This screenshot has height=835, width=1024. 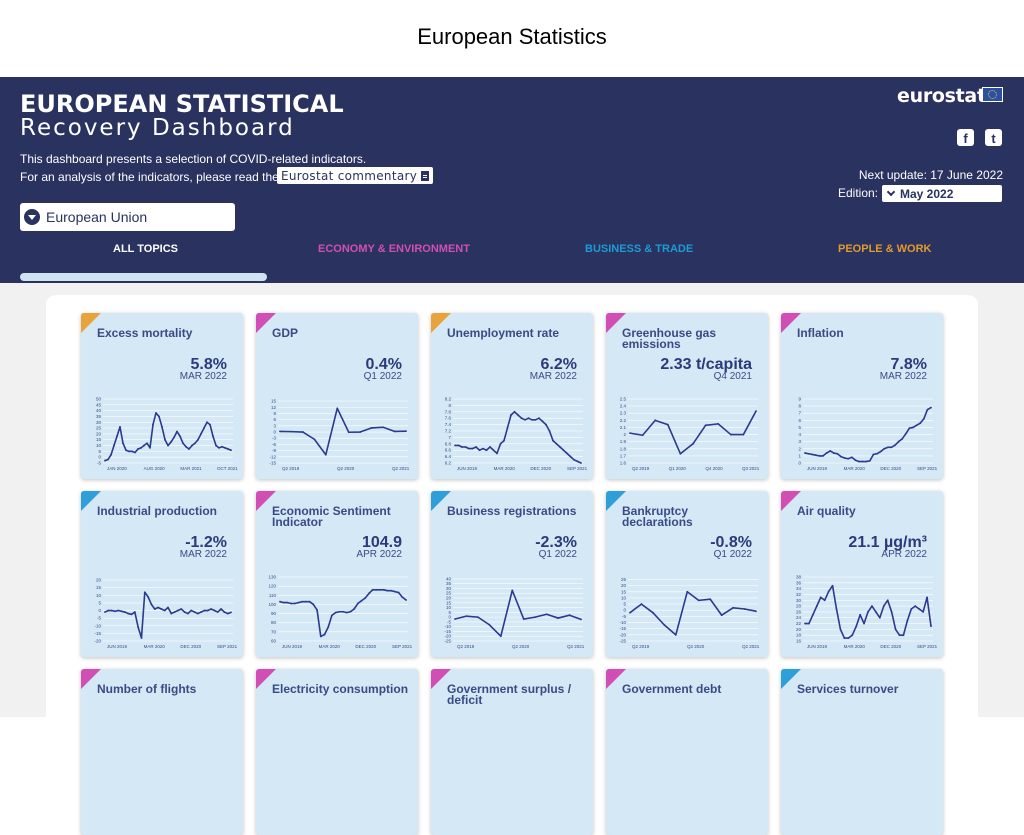 What do you see at coordinates (127, 217) in the screenshot?
I see `region-select: European Union` at bounding box center [127, 217].